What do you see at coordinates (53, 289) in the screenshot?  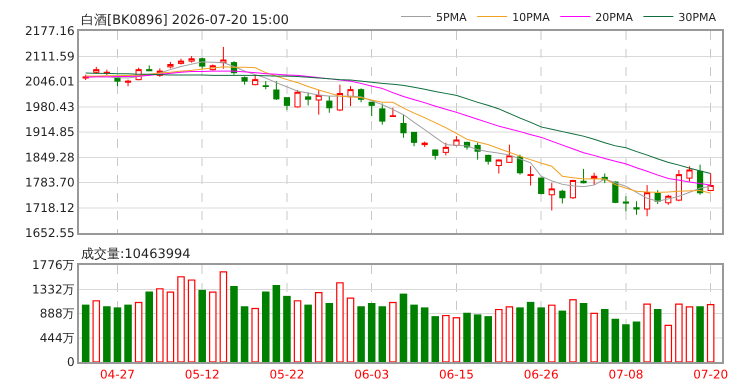 I see `y-tick-label: 1332万` at bounding box center [53, 289].